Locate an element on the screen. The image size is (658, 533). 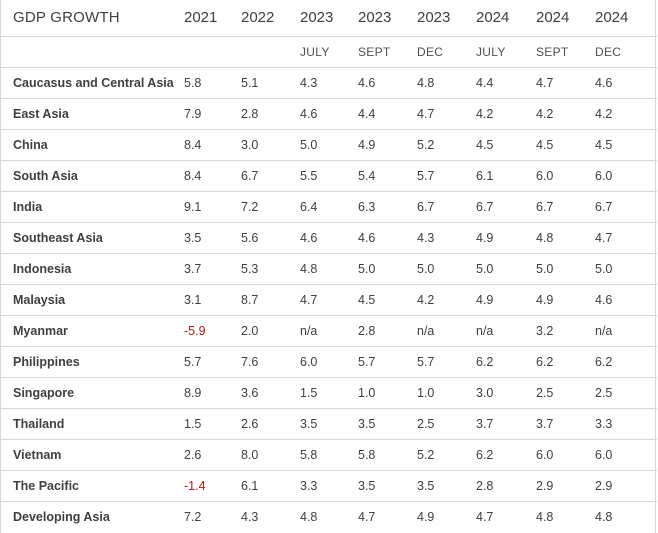
column-month-header: JULY is located at coordinates (329, 51).